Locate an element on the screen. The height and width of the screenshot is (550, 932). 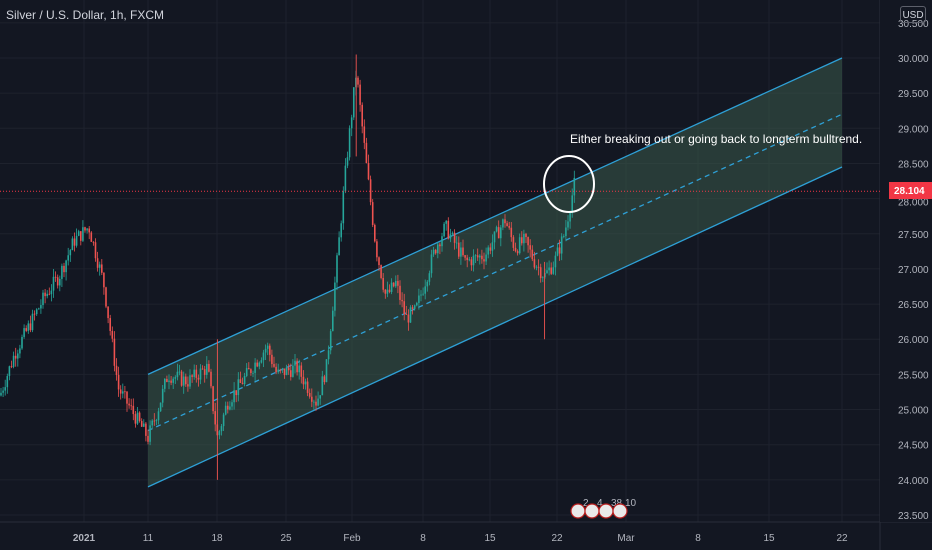
price-tick-label: 30.000 is located at coordinates (913, 59).